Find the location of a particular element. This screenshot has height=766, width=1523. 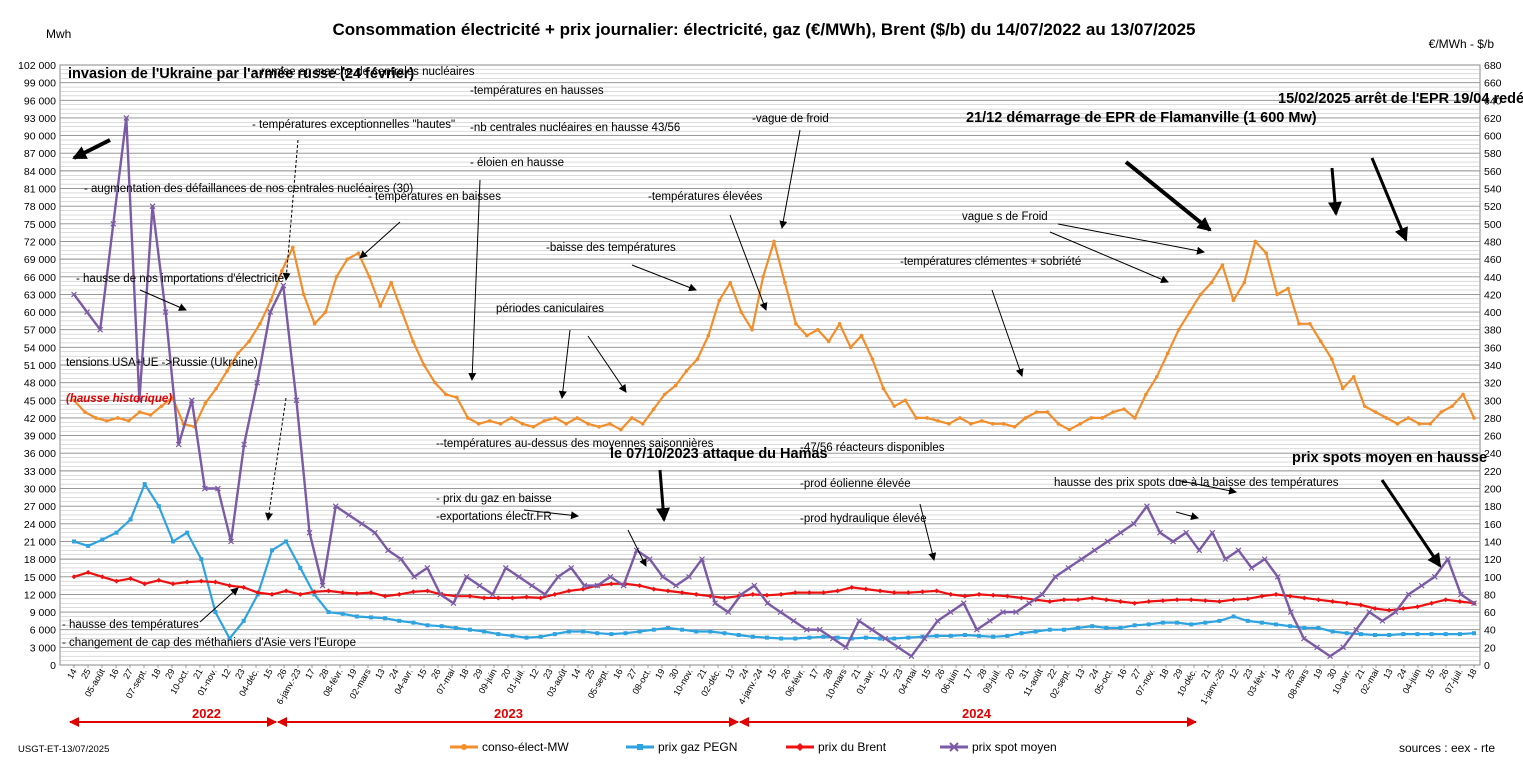

left-tick-label: 15 000 is located at coordinates (40, 578).